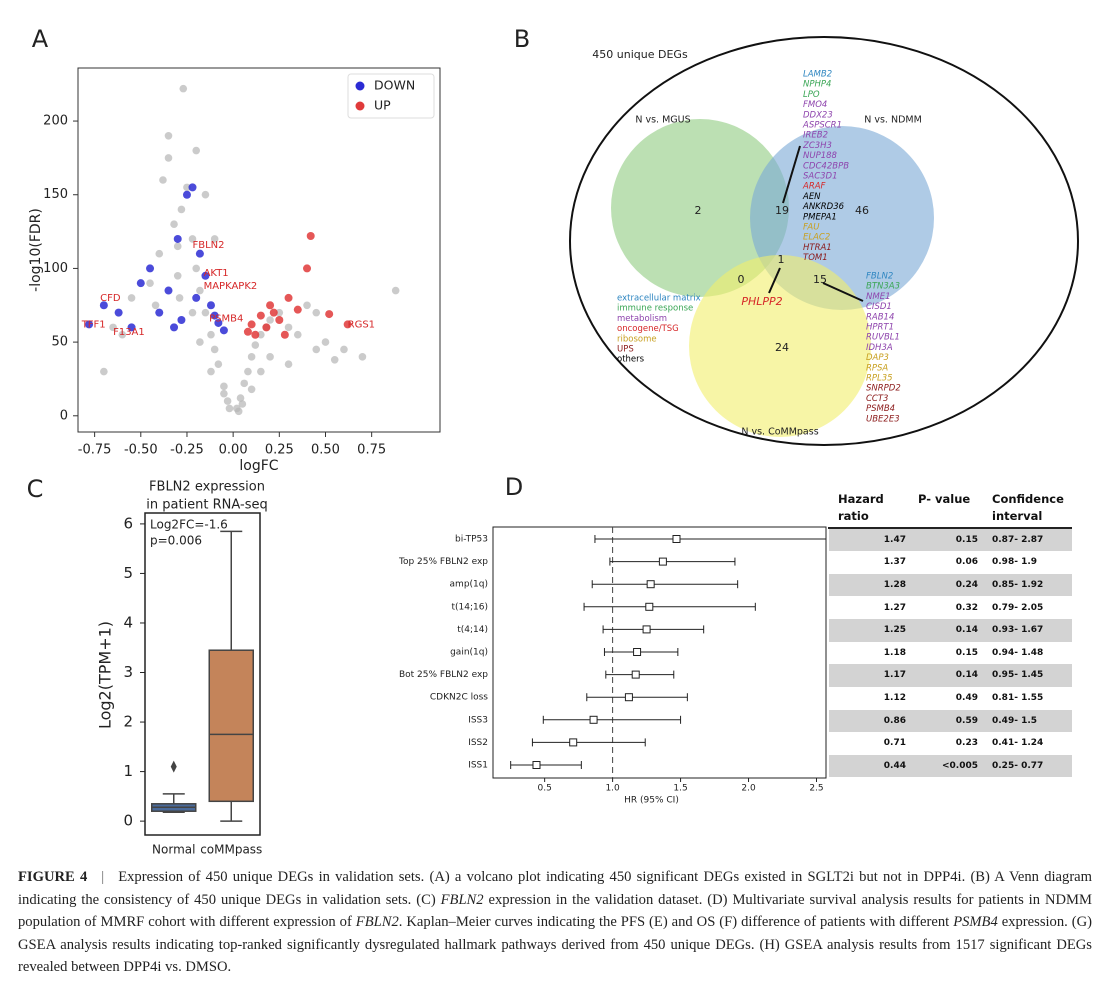  I want to click on row-label: amp(1q), so click(469, 585).